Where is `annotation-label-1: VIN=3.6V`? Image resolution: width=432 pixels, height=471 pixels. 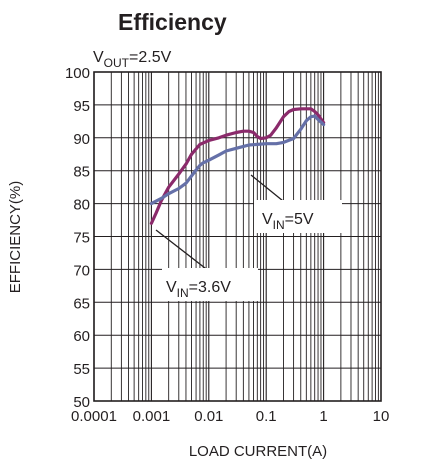 annotation-label-1: VIN=3.6V is located at coordinates (198, 289).